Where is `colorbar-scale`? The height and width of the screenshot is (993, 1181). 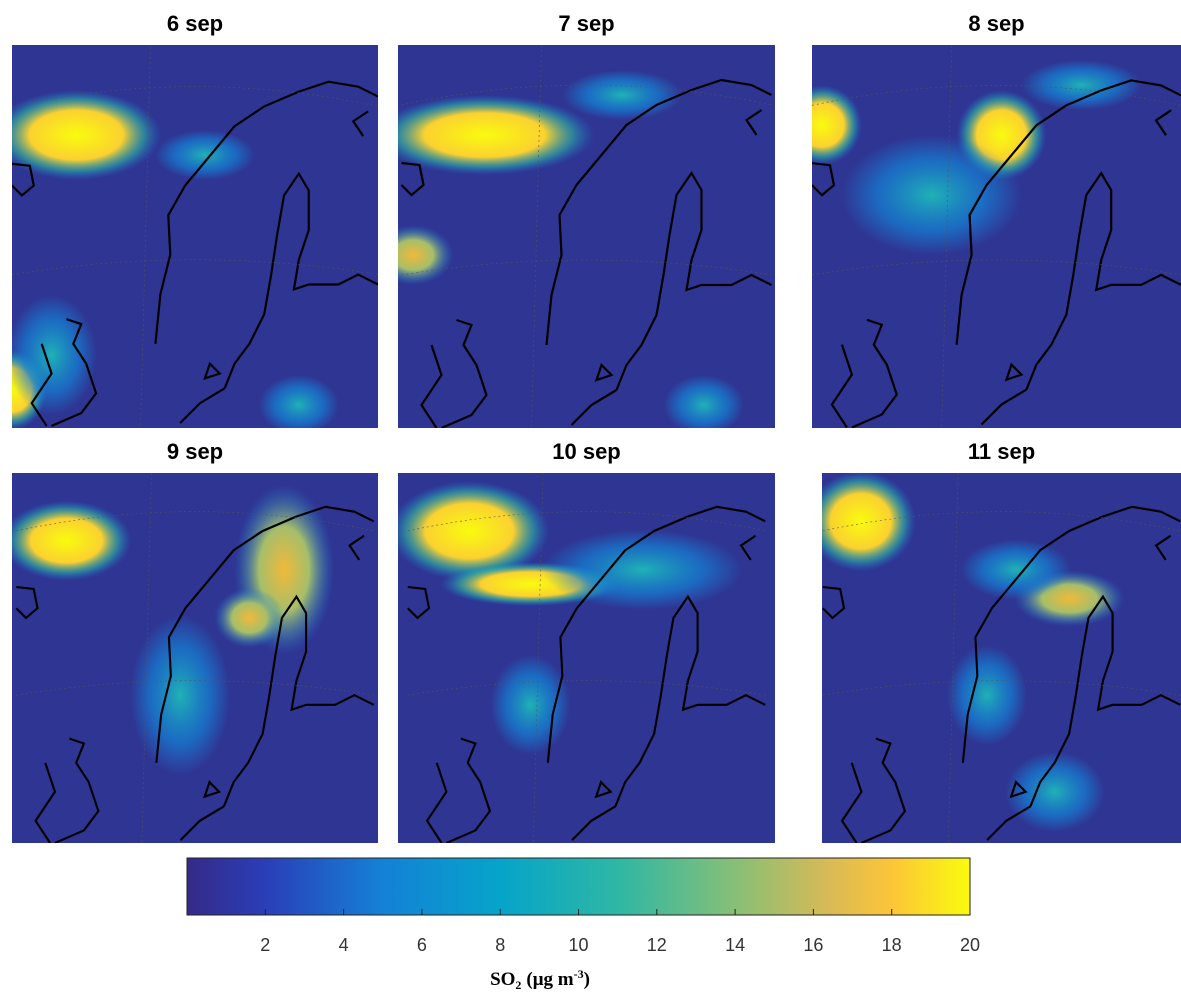 colorbar-scale is located at coordinates (578, 886).